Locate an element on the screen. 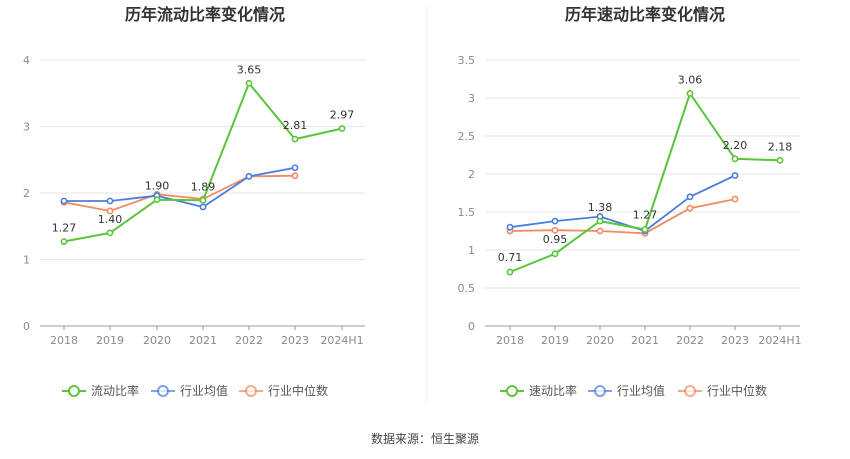 The width and height of the screenshot is (850, 459). source-note: 数据来源：恒生聚源 is located at coordinates (425, 438).